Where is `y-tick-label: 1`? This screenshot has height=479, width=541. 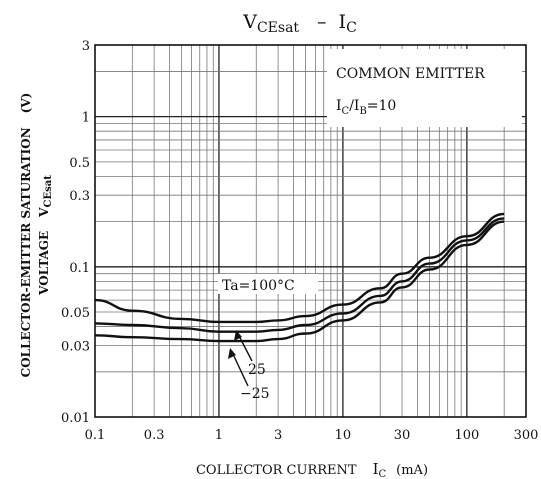 y-tick-label: 1 is located at coordinates (86, 118).